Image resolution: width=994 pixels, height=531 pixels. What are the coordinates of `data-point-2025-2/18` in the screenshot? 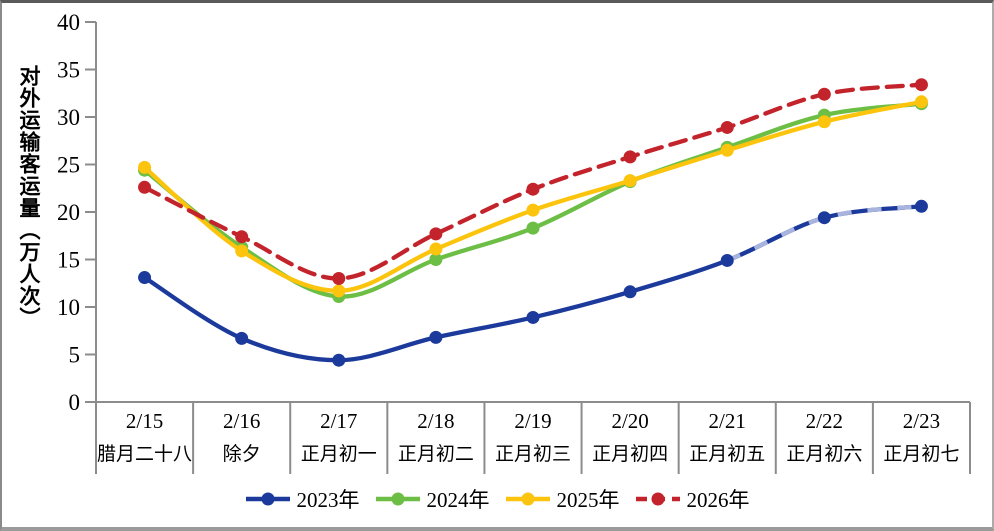 It's located at (436, 249).